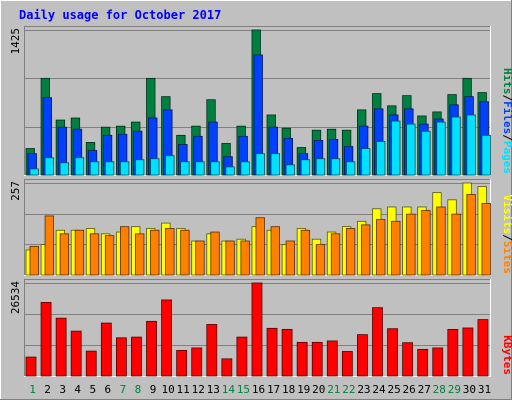 Image resolution: width=512 pixels, height=400 pixels. What do you see at coordinates (506, 117) in the screenshot?
I see `legend-files: Files` at bounding box center [506, 117].